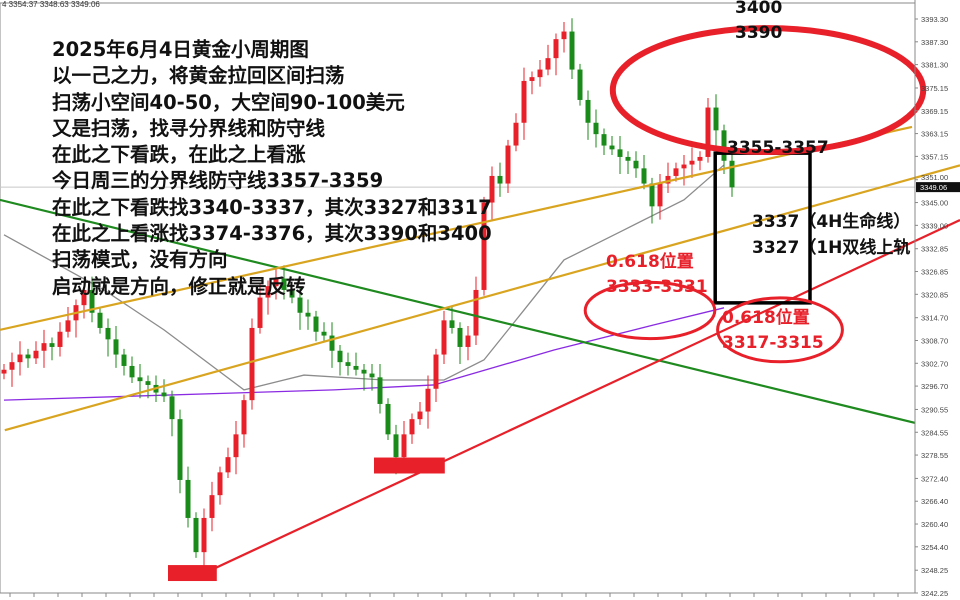  Describe the element at coordinates (773, 343) in the screenshot. I see `fib-right-range: 3317-3315` at that location.